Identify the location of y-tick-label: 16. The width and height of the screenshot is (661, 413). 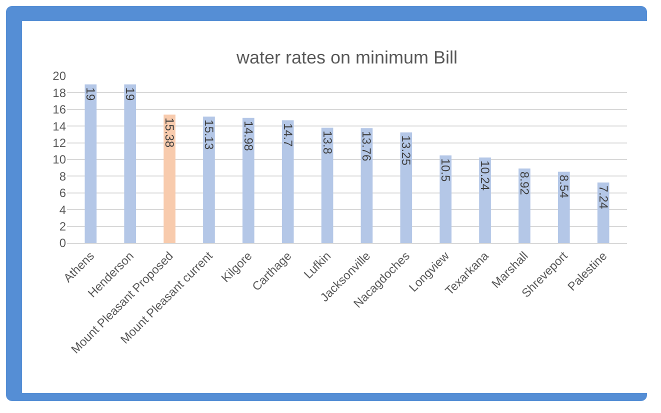
(59, 109).